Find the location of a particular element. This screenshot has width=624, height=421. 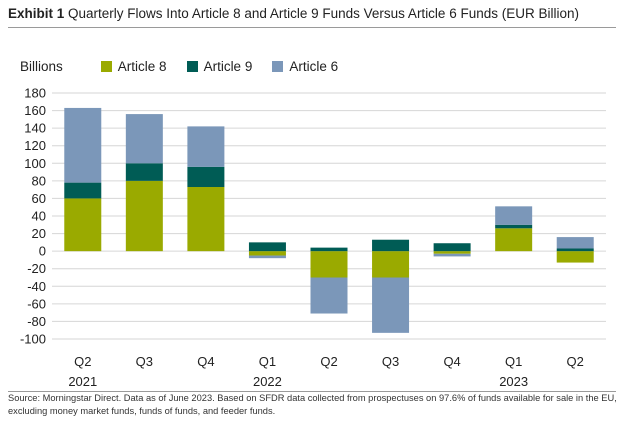

y-tick-label: -60 is located at coordinates (36, 303).